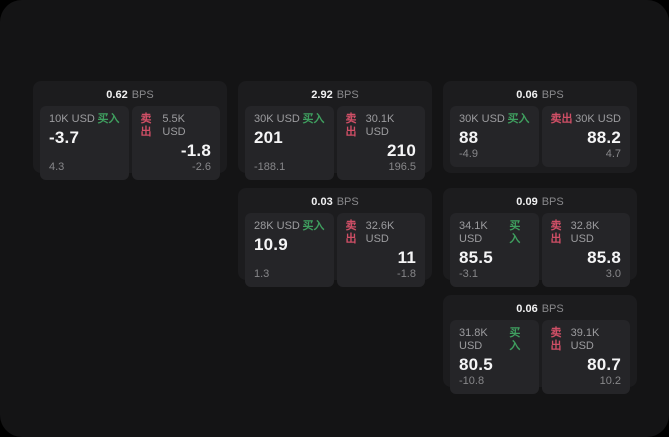 The height and width of the screenshot is (437, 669). I want to click on bps-header: 0.62 BPS, so click(130, 94).